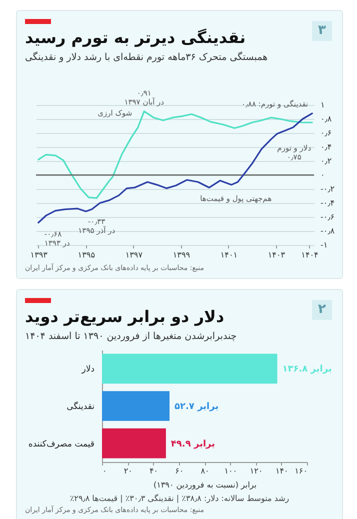 Image resolution: width=357 pixels, height=519 pixels. I want to click on x-tick-label: ۱۳۹۵, so click(86, 255).